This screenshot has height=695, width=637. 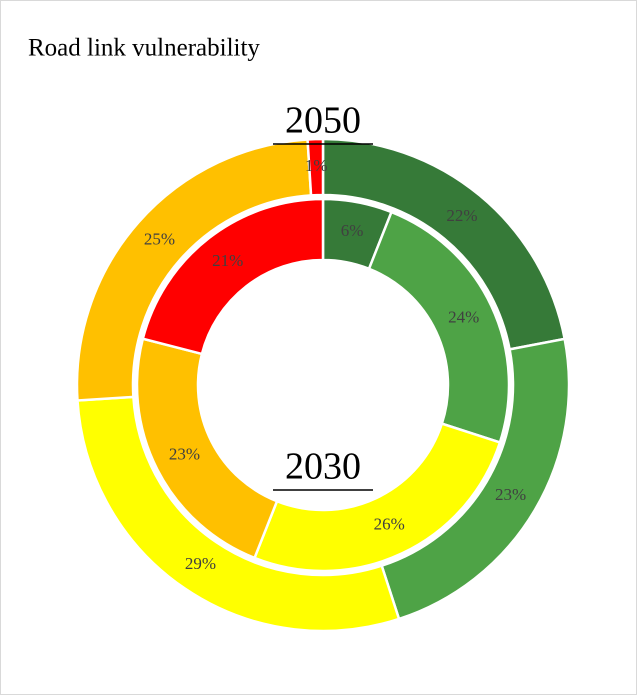 What do you see at coordinates (352, 230) in the screenshot?
I see `data-label: 6%` at bounding box center [352, 230].